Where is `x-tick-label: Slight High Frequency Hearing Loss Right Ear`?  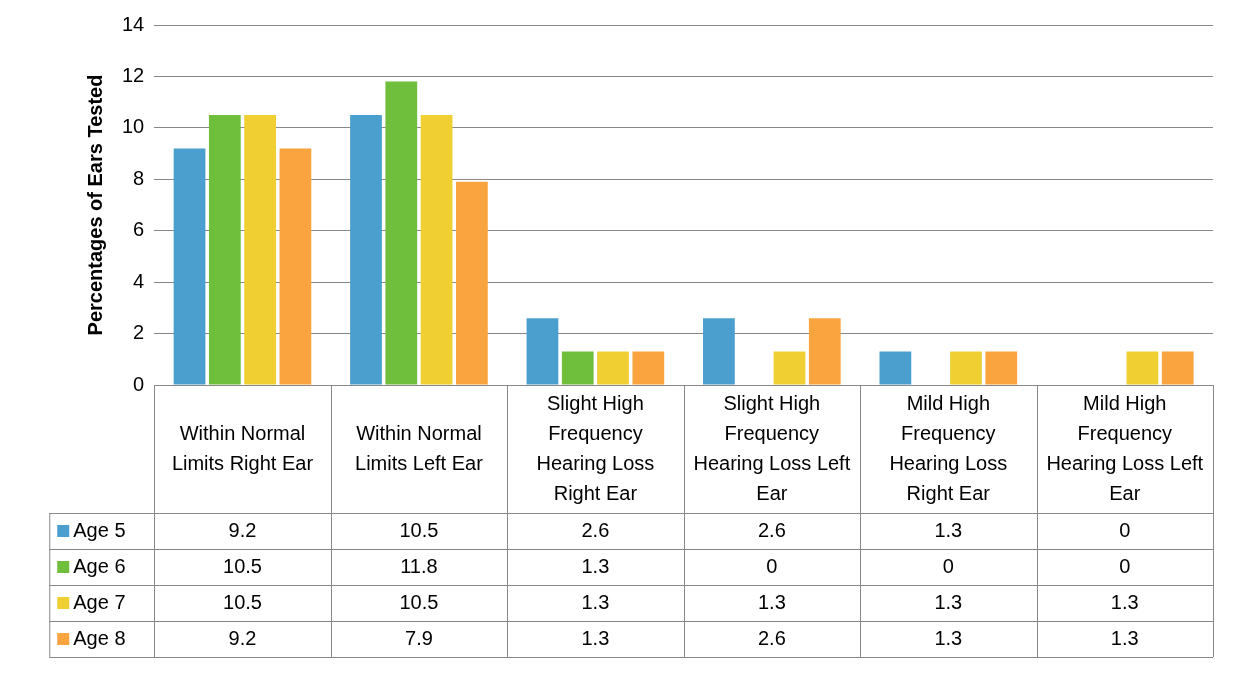
x-tick-label: Slight High Frequency Hearing Loss Right Ear is located at coordinates (595, 447).